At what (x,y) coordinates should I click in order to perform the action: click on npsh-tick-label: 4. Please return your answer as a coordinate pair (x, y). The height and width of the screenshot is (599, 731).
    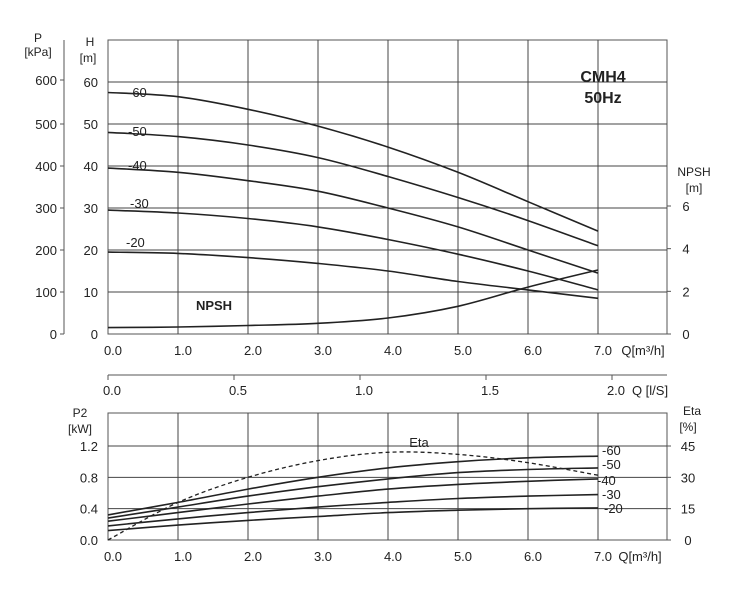
    Looking at the image, I should click on (685, 249).